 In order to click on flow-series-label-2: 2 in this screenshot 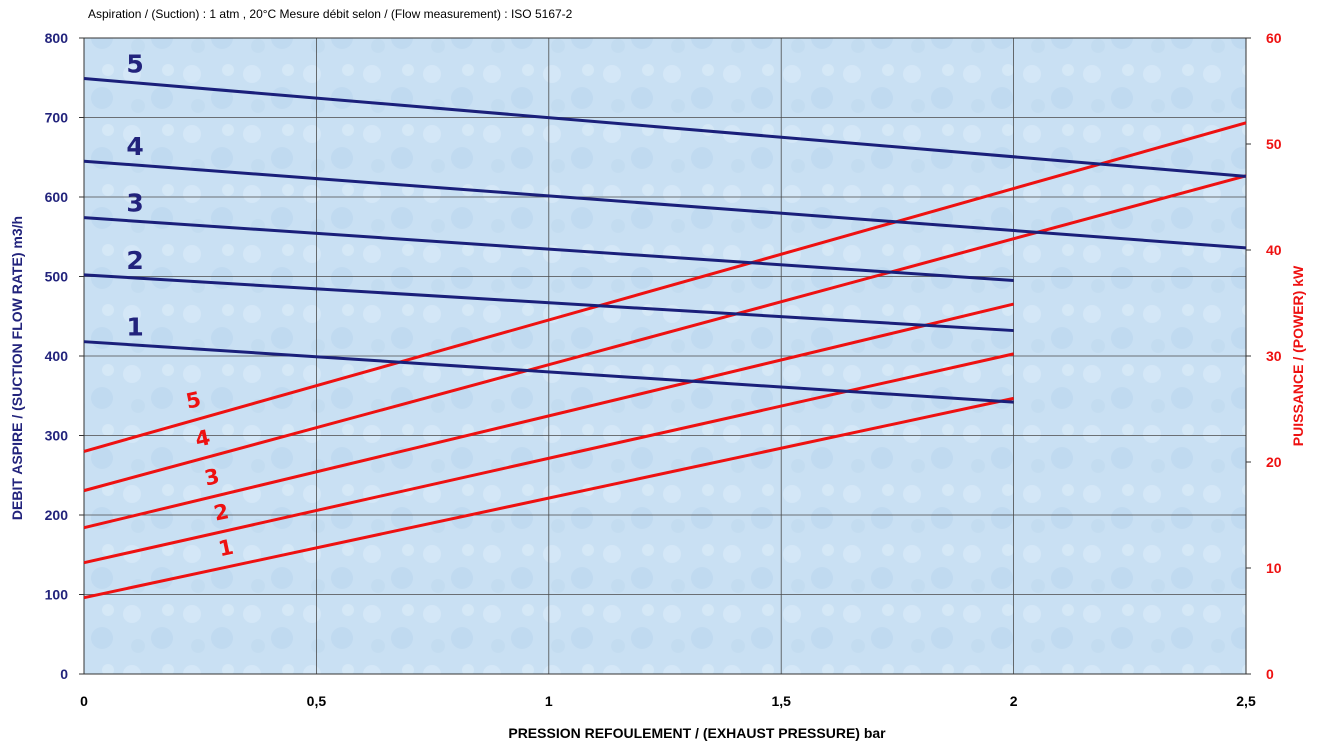, I will do `click(134, 260)`.